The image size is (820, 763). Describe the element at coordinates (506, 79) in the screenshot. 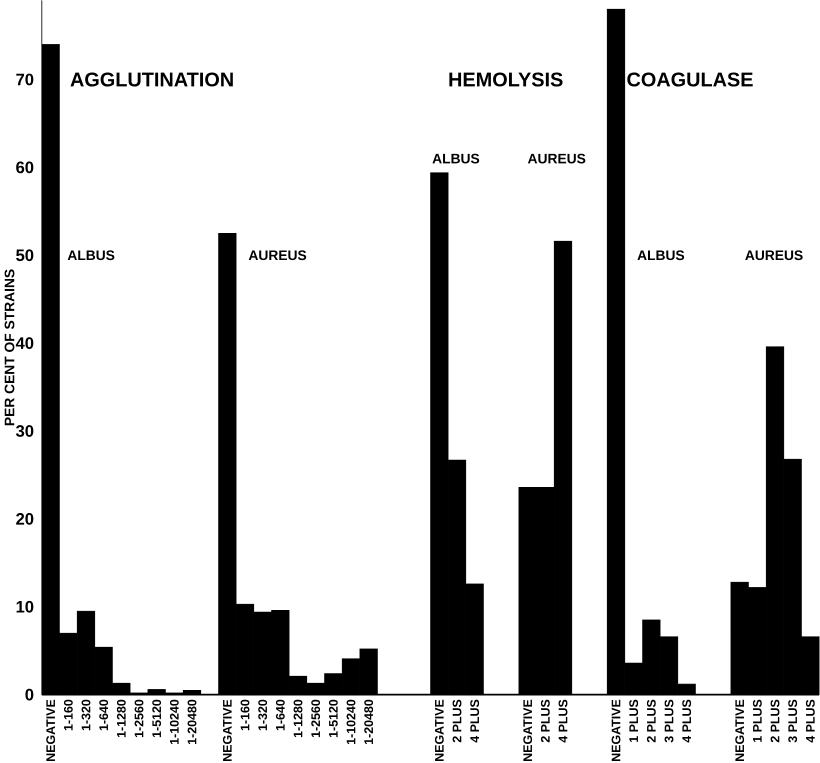

I see `annotation: HEMOLYSIS` at that location.